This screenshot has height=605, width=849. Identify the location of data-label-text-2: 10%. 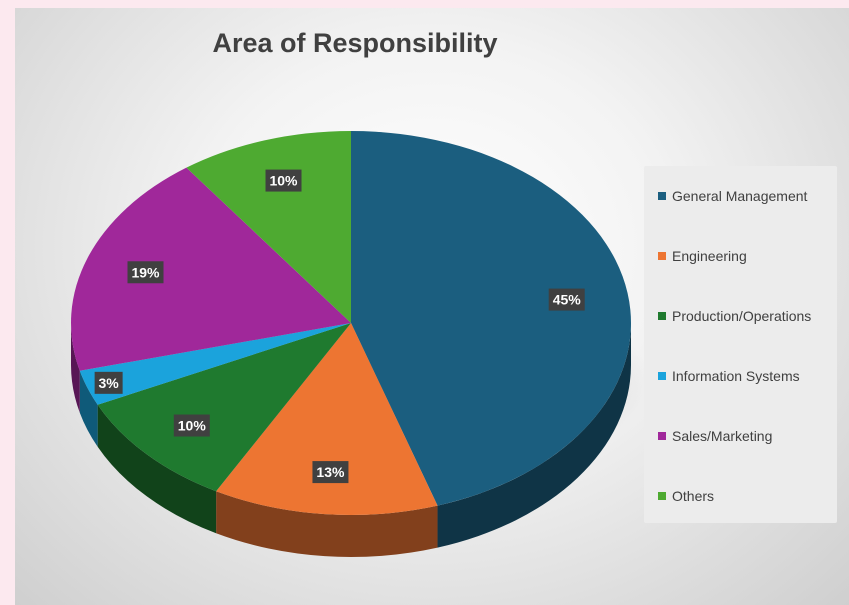
(192, 426).